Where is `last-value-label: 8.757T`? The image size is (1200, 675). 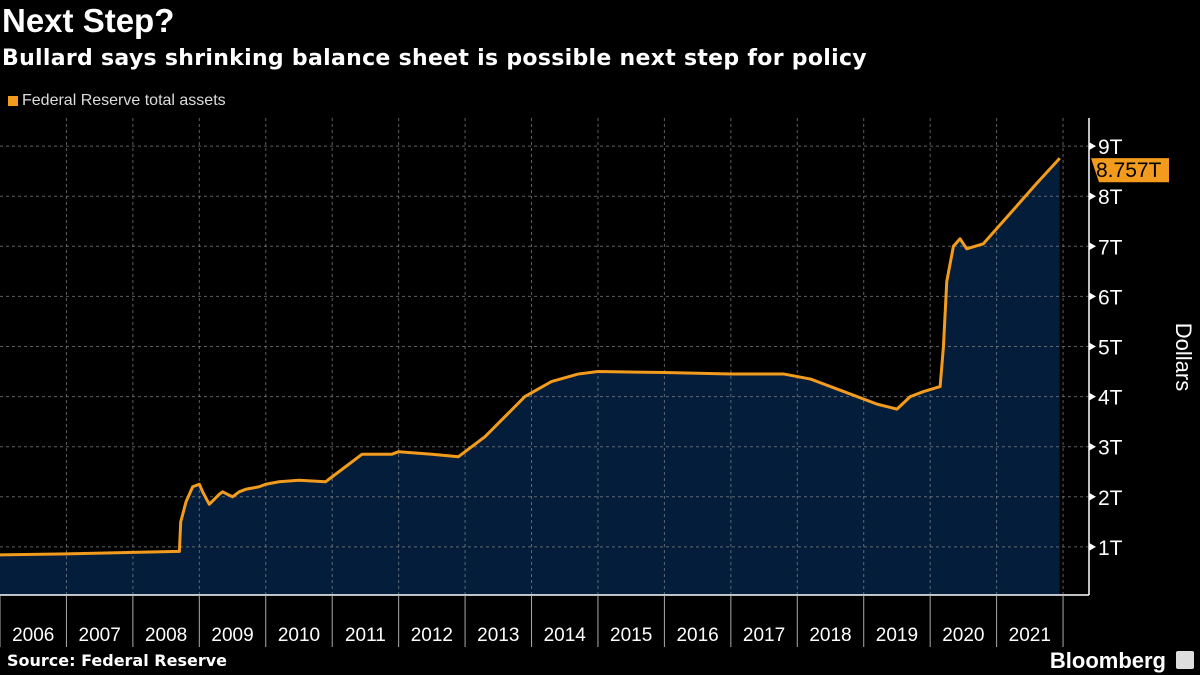
last-value-label: 8.757T is located at coordinates (1129, 170).